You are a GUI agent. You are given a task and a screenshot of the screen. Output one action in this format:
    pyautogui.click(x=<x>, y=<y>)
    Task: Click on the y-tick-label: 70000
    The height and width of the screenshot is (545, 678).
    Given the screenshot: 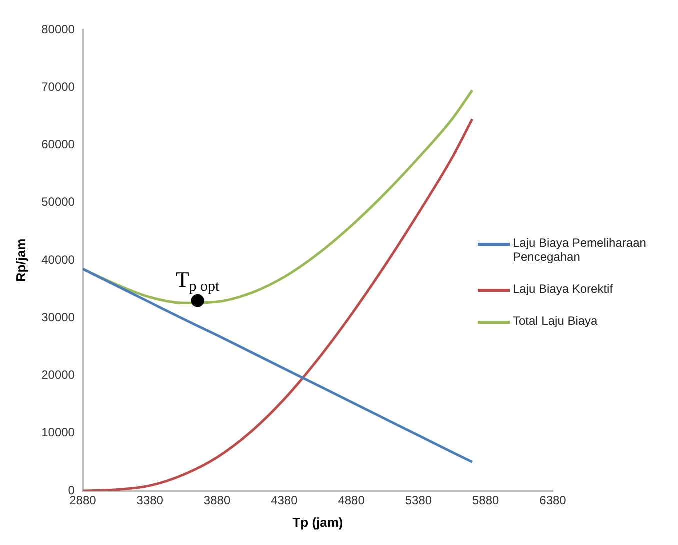 What is the action you would take?
    pyautogui.click(x=59, y=87)
    